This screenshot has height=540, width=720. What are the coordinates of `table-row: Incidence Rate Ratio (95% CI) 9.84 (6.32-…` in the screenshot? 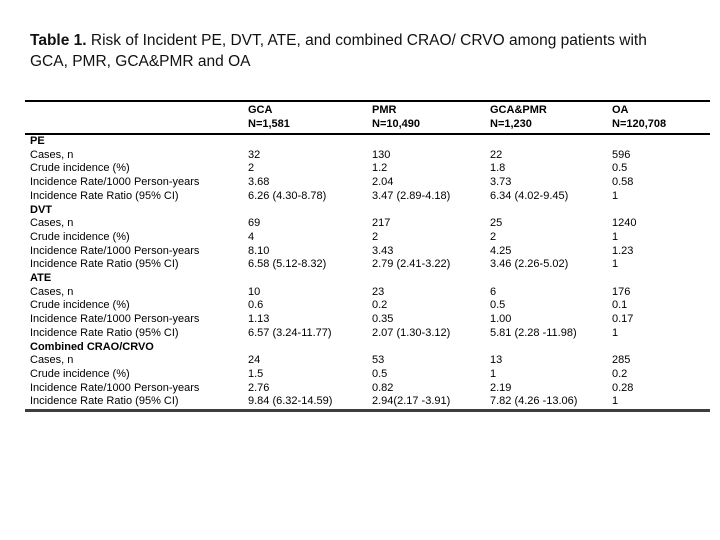 It's located at (367, 404).